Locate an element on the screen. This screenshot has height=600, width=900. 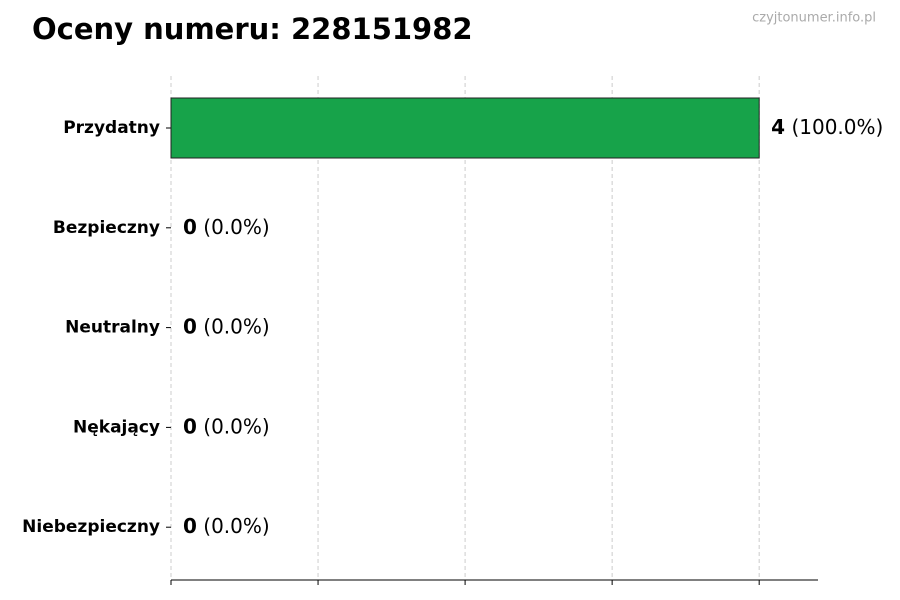
y-tick-label: Neutralny is located at coordinates (112, 328).